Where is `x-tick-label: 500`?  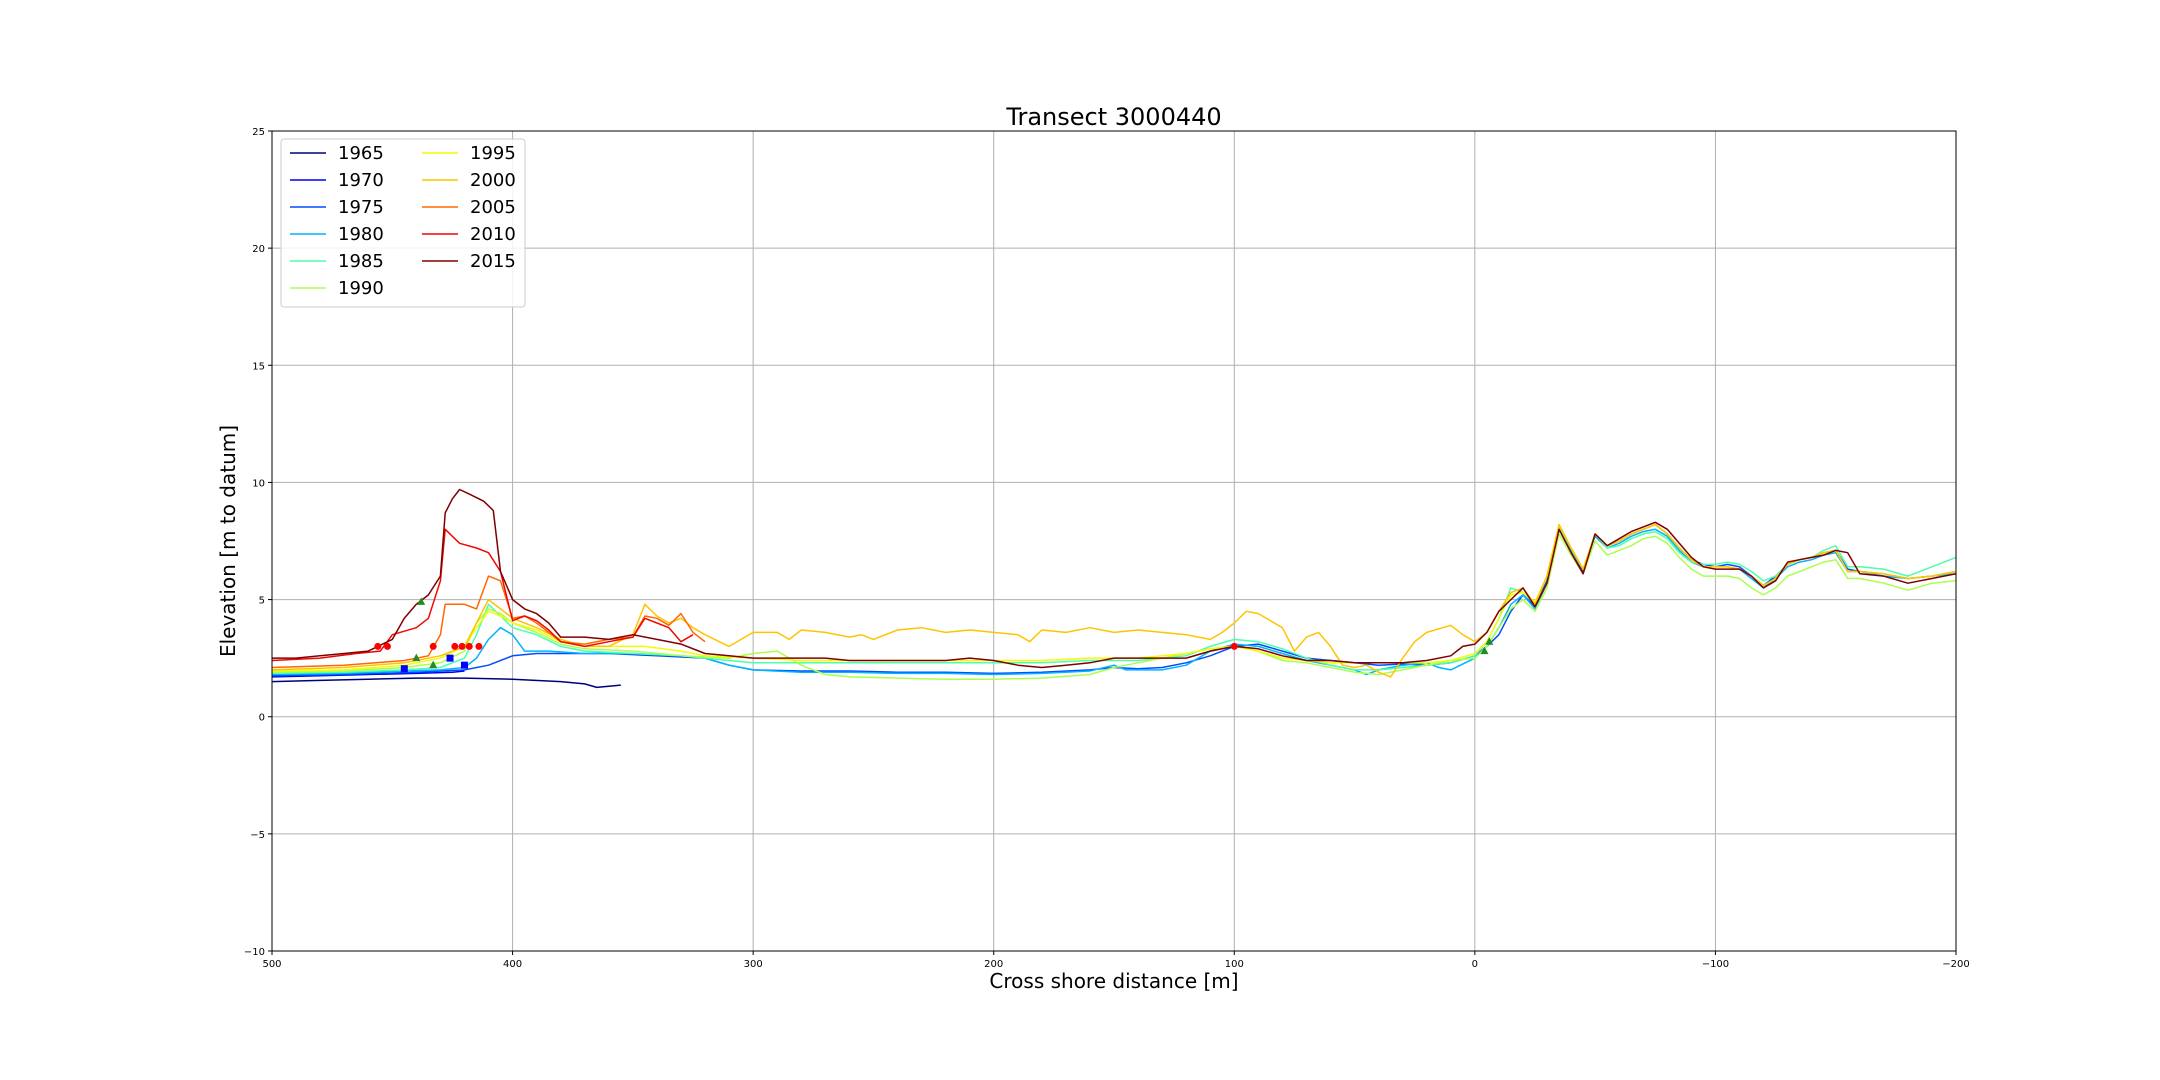 x-tick-label: 500 is located at coordinates (271, 964).